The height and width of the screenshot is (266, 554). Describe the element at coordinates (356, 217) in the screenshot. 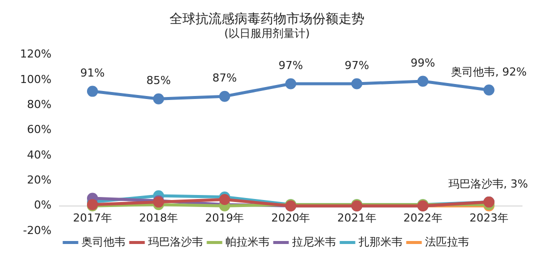

I see `x-tick-label: 2021年` at that location.